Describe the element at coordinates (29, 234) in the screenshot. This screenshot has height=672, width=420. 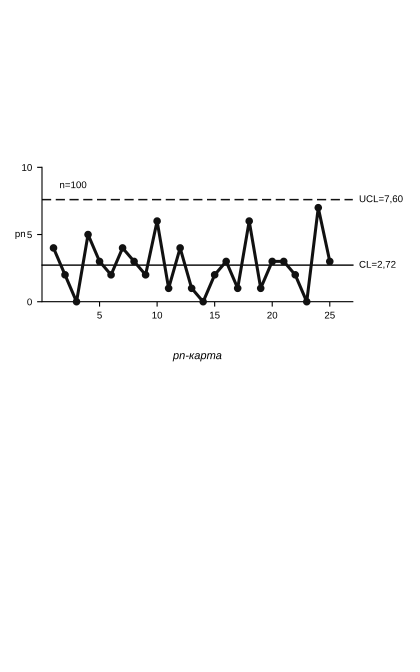
I see `y-tick-label: 5` at that location.